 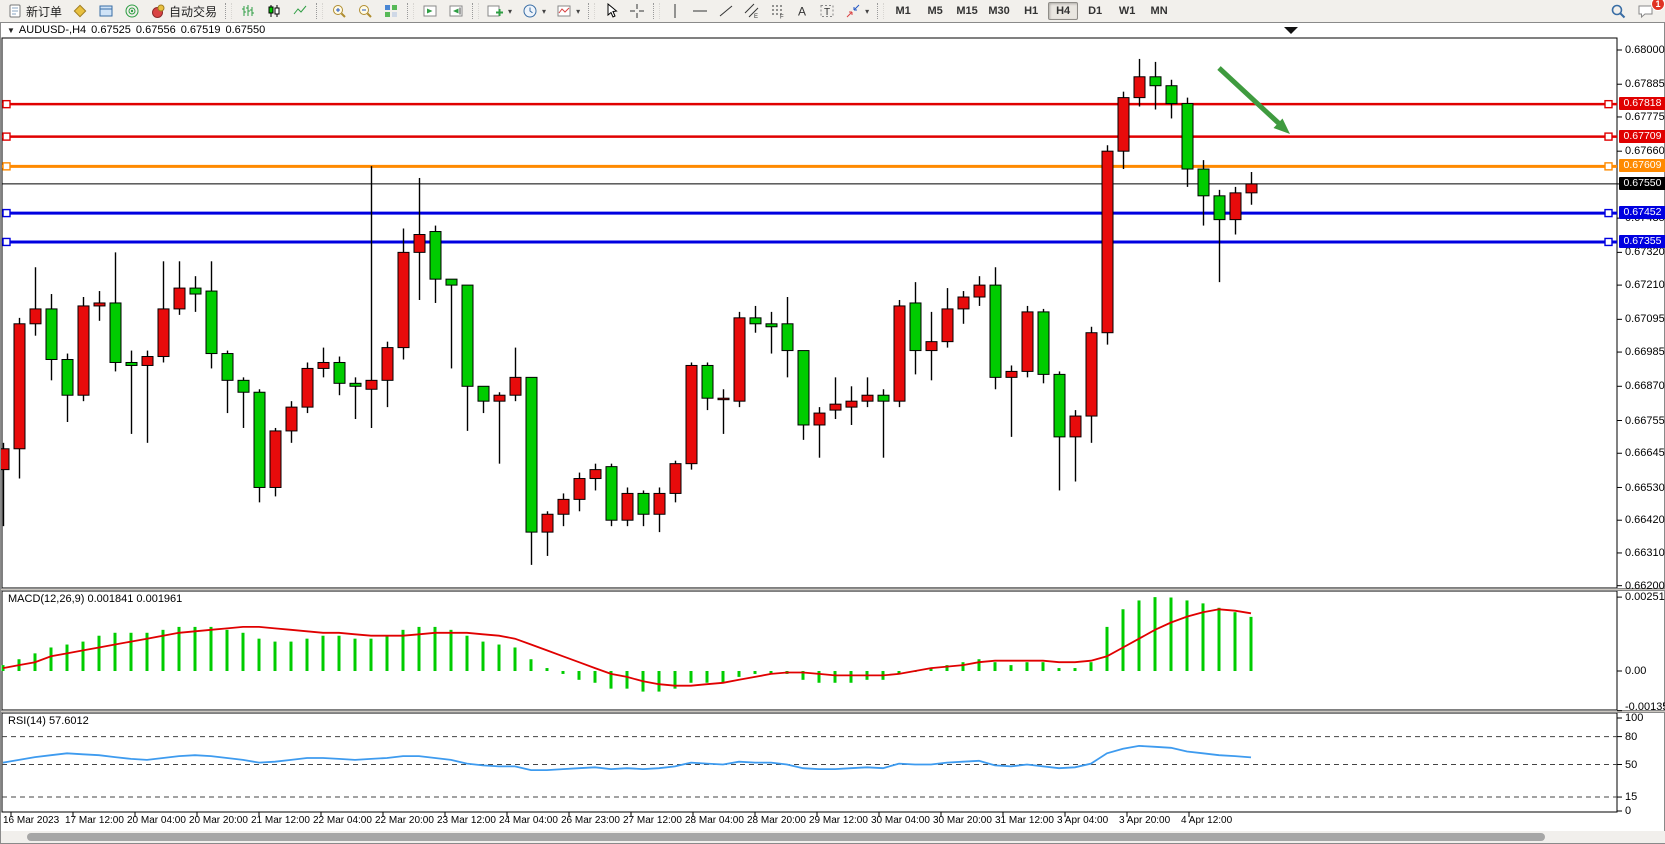 I want to click on current-price-badge: 0.67550, so click(x=1642, y=183).